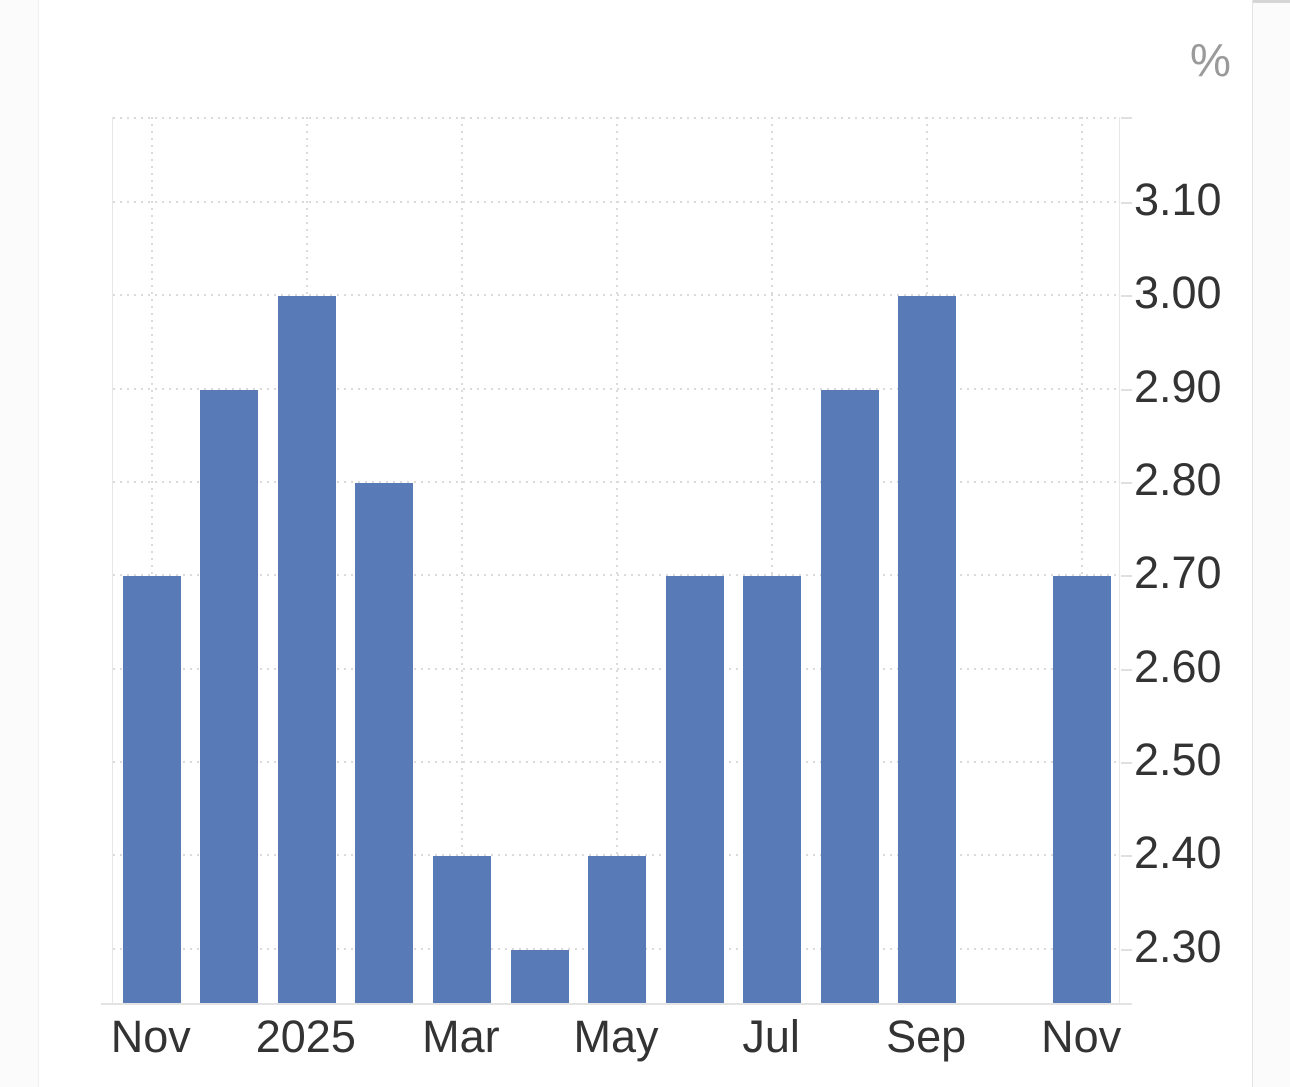 This screenshot has width=1290, height=1087. I want to click on y-axis-unit-label: %, so click(1210, 60).